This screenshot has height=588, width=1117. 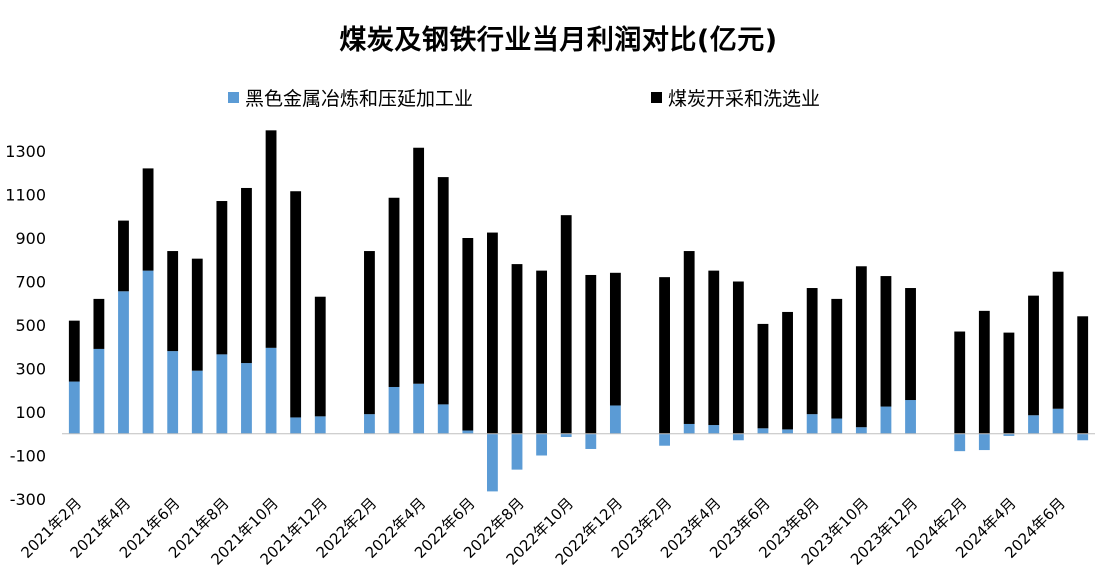 I want to click on y-tick-label: 500, so click(x=30, y=325).